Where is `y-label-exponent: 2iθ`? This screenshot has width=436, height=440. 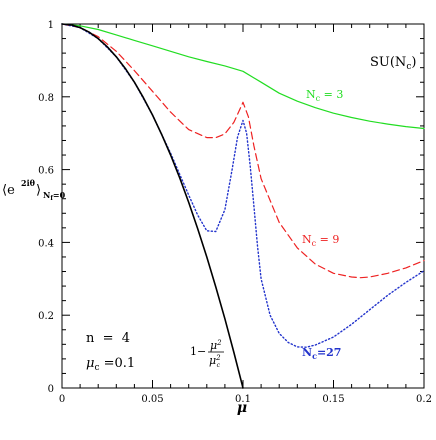 y-label-exponent: 2iθ is located at coordinates (28, 183).